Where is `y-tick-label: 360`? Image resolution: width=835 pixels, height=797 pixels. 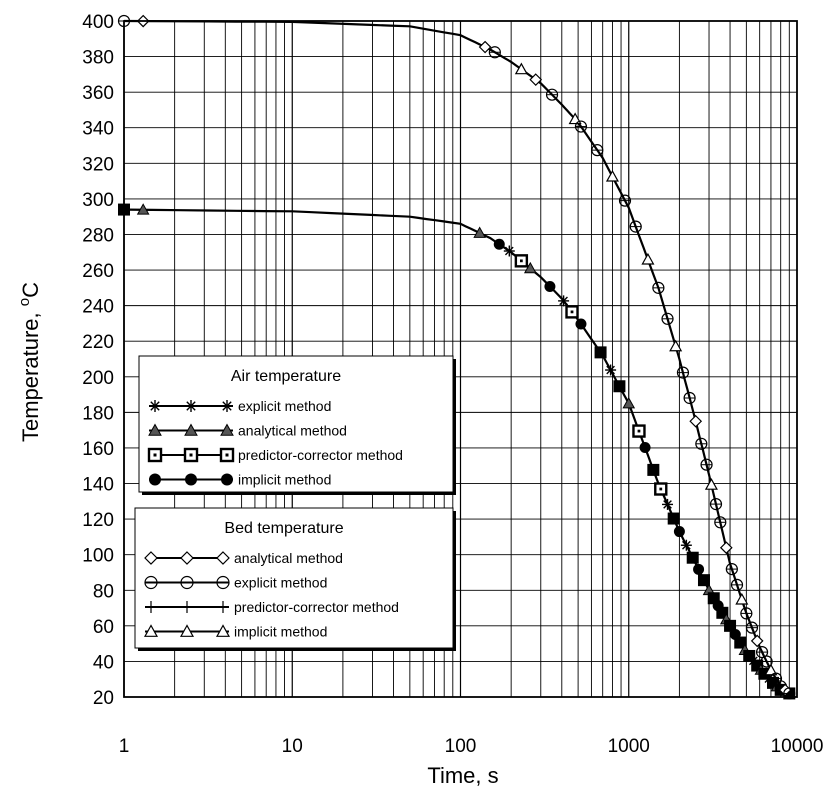
y-tick-label: 360 is located at coordinates (98, 93).